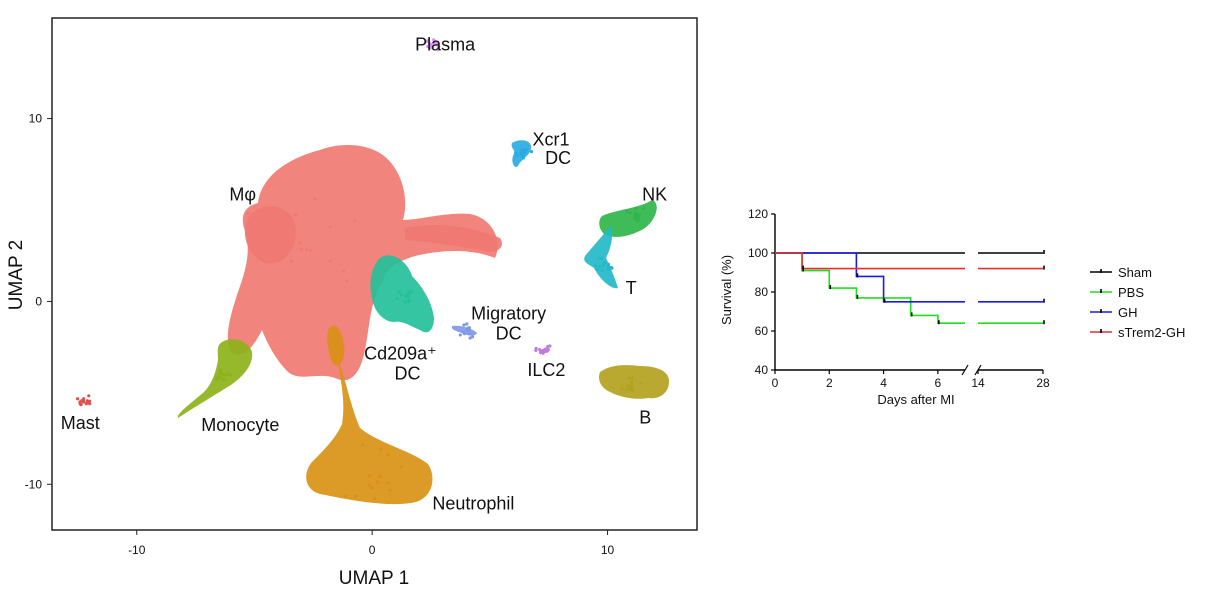 The width and height of the screenshot is (1216, 591). Describe the element at coordinates (726, 290) in the screenshot. I see `survival-y-axis-label: Survival (%)` at that location.